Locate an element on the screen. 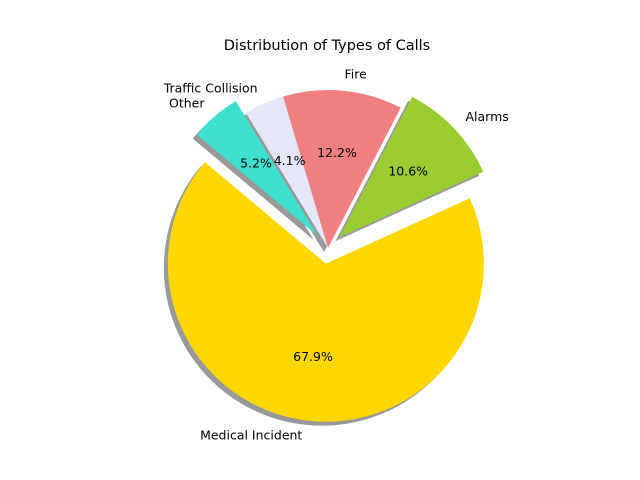 Image resolution: width=640 pixels, height=480 pixels. pie-slice-alarms is located at coordinates (411, 167).